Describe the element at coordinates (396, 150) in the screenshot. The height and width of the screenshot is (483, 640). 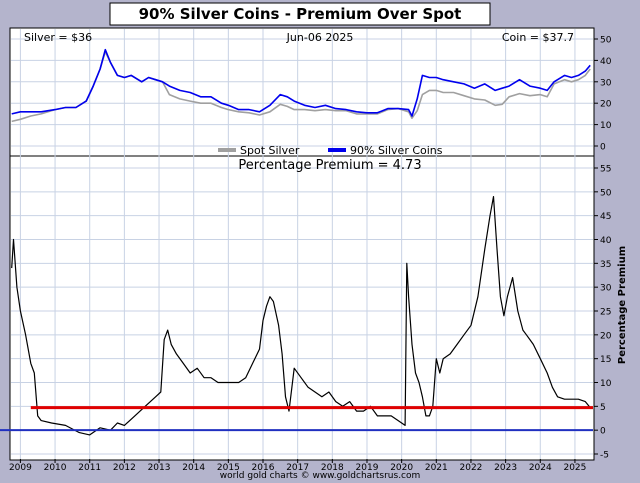
I see `legend-coin-label: 90% Silver Coins` at that location.